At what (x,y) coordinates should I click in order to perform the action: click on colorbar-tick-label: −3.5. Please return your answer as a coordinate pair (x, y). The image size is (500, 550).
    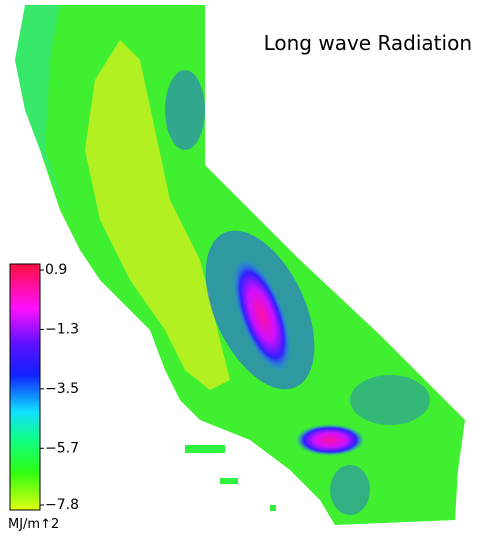
    Looking at the image, I should click on (62, 389).